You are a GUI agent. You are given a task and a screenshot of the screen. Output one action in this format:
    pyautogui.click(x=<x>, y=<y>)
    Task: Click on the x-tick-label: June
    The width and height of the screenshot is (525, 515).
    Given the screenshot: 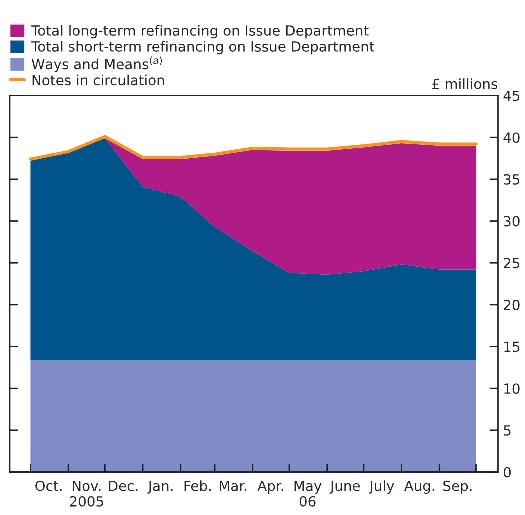 What is the action you would take?
    pyautogui.click(x=345, y=487)
    